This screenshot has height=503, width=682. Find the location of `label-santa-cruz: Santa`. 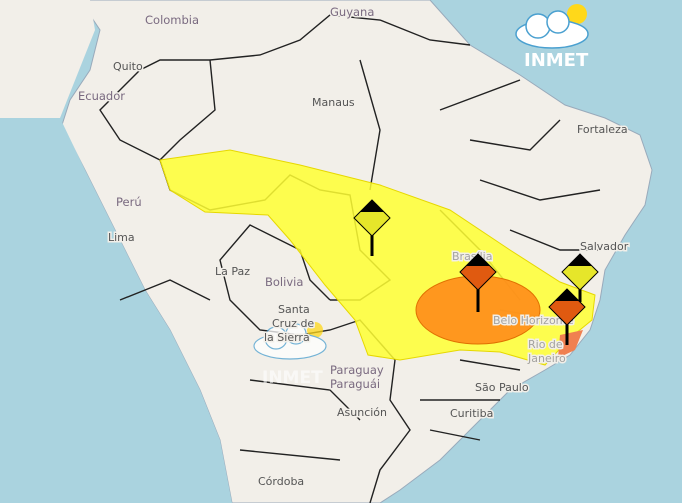

label-santa-cruz: Santa is located at coordinates (294, 309).